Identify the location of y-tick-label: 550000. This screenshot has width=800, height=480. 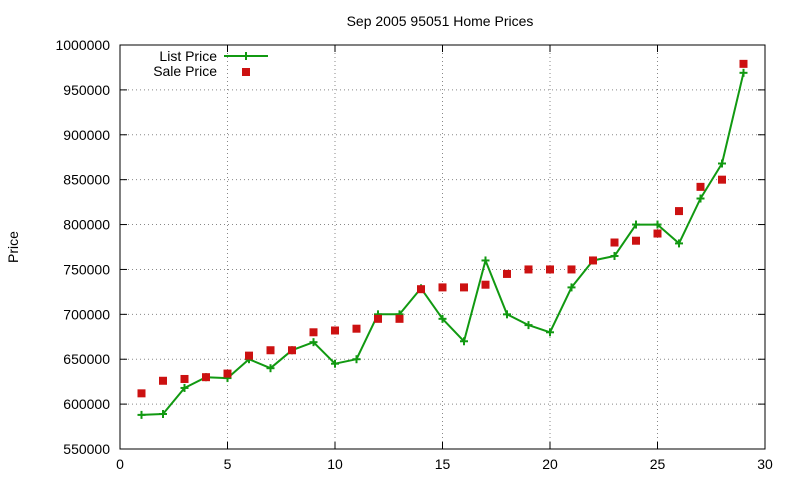
(86, 449).